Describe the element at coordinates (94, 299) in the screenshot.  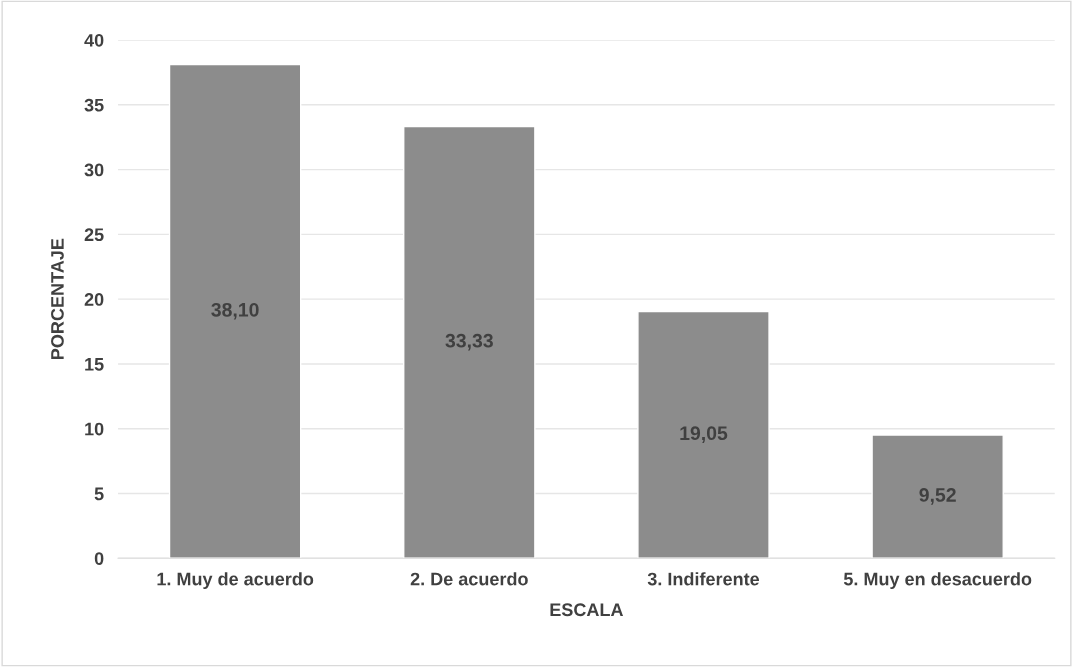
I see `y-tick-label: 20` at that location.